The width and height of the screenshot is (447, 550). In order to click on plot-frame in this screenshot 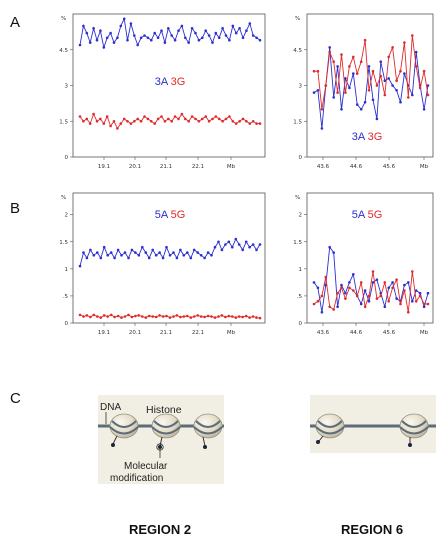, I will do `click(169, 258)`.